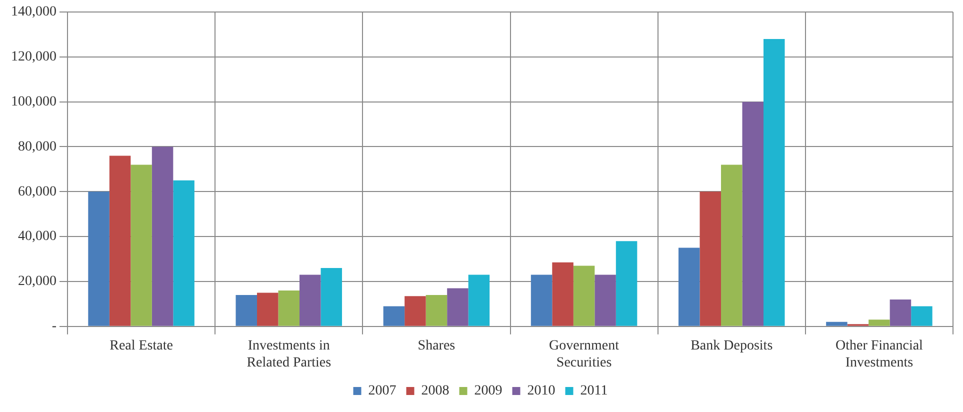 The height and width of the screenshot is (412, 963). What do you see at coordinates (541, 391) in the screenshot?
I see `legend-label: 2010` at bounding box center [541, 391].